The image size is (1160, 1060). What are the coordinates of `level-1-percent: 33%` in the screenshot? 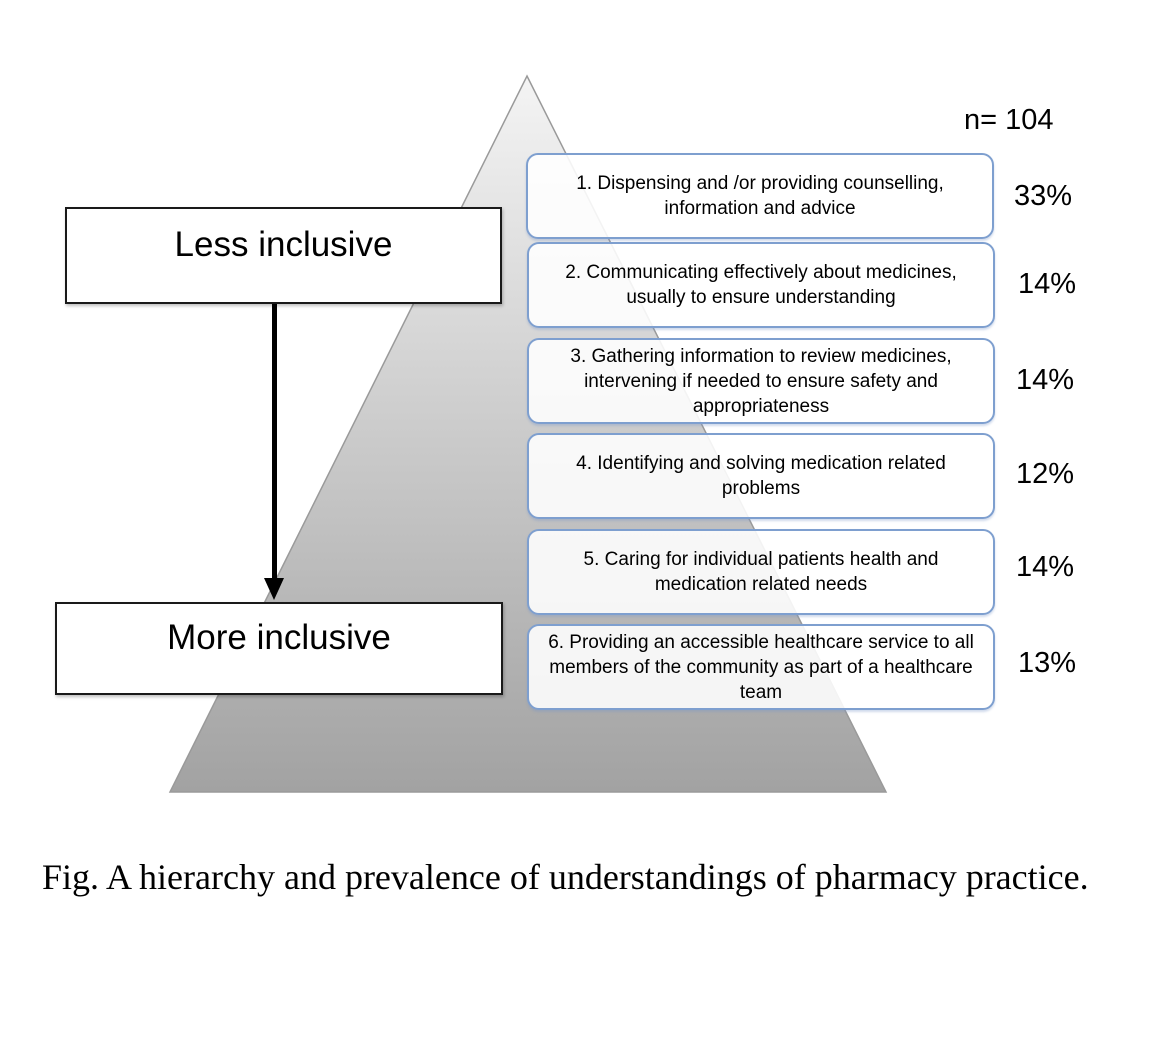 It's located at (1043, 196).